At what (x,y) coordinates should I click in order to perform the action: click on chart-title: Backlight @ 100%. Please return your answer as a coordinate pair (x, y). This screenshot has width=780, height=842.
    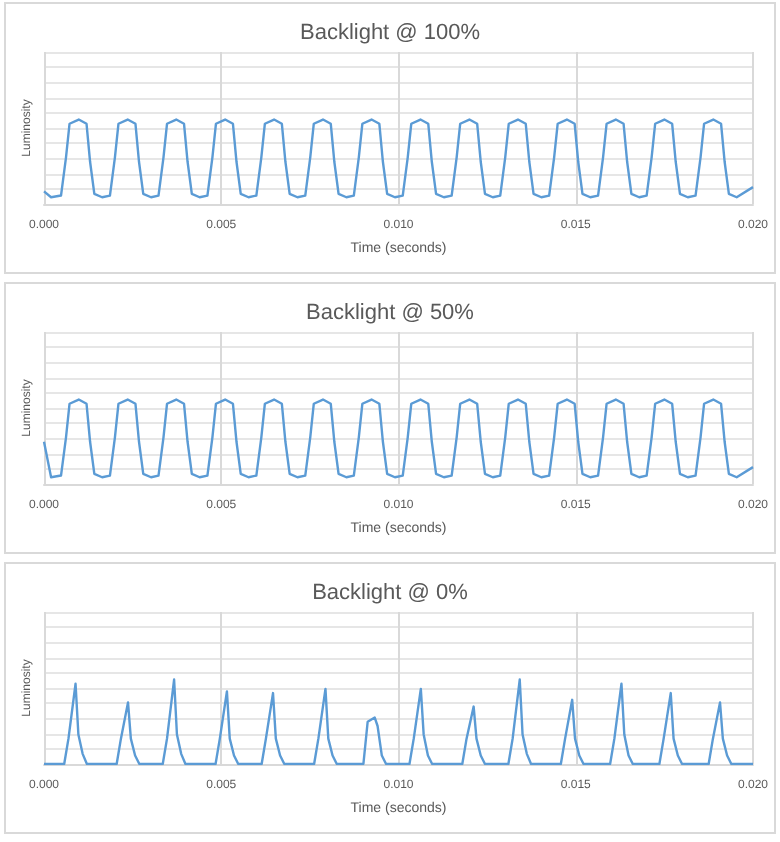
    Looking at the image, I should click on (390, 33).